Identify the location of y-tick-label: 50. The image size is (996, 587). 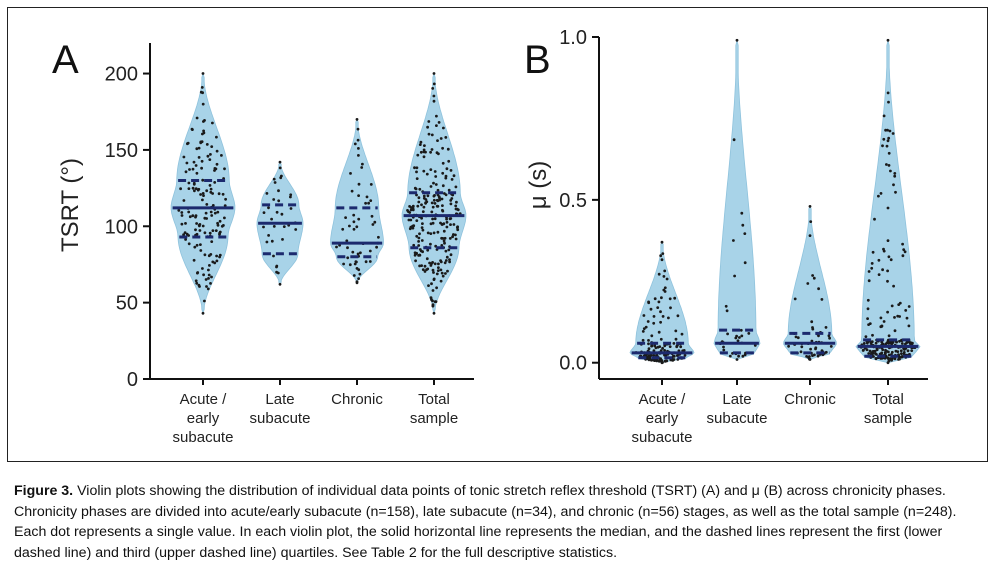
(127, 304).